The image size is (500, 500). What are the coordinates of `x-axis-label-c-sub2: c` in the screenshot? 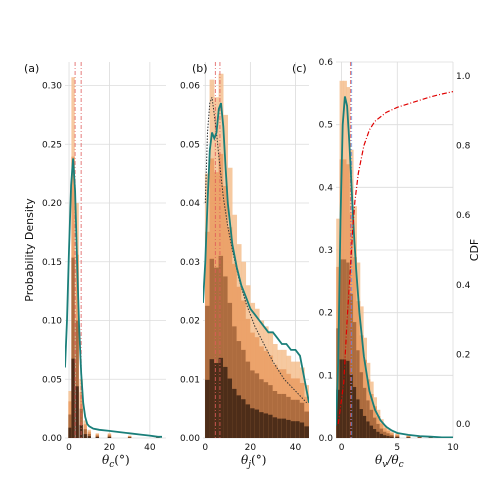 It's located at (401, 465).